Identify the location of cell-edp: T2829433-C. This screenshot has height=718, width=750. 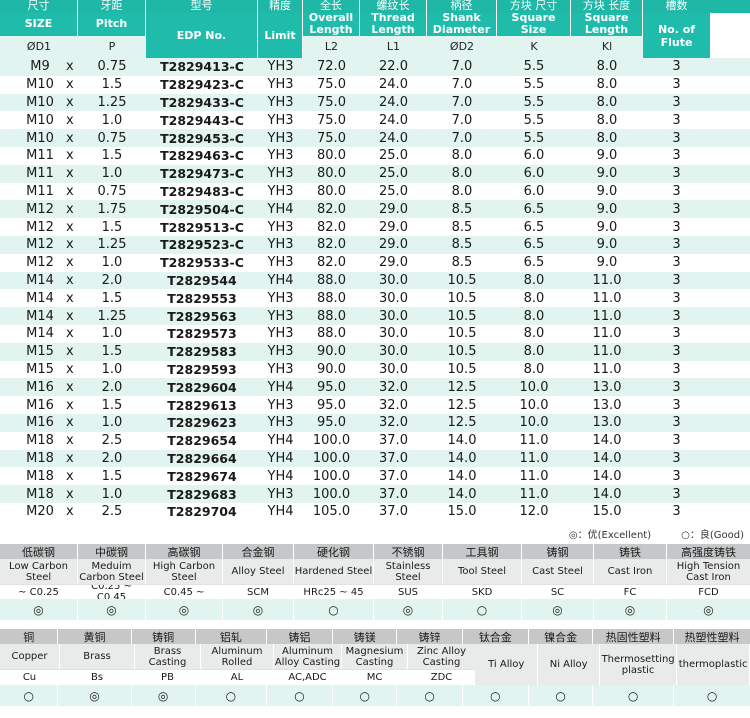
(202, 102).